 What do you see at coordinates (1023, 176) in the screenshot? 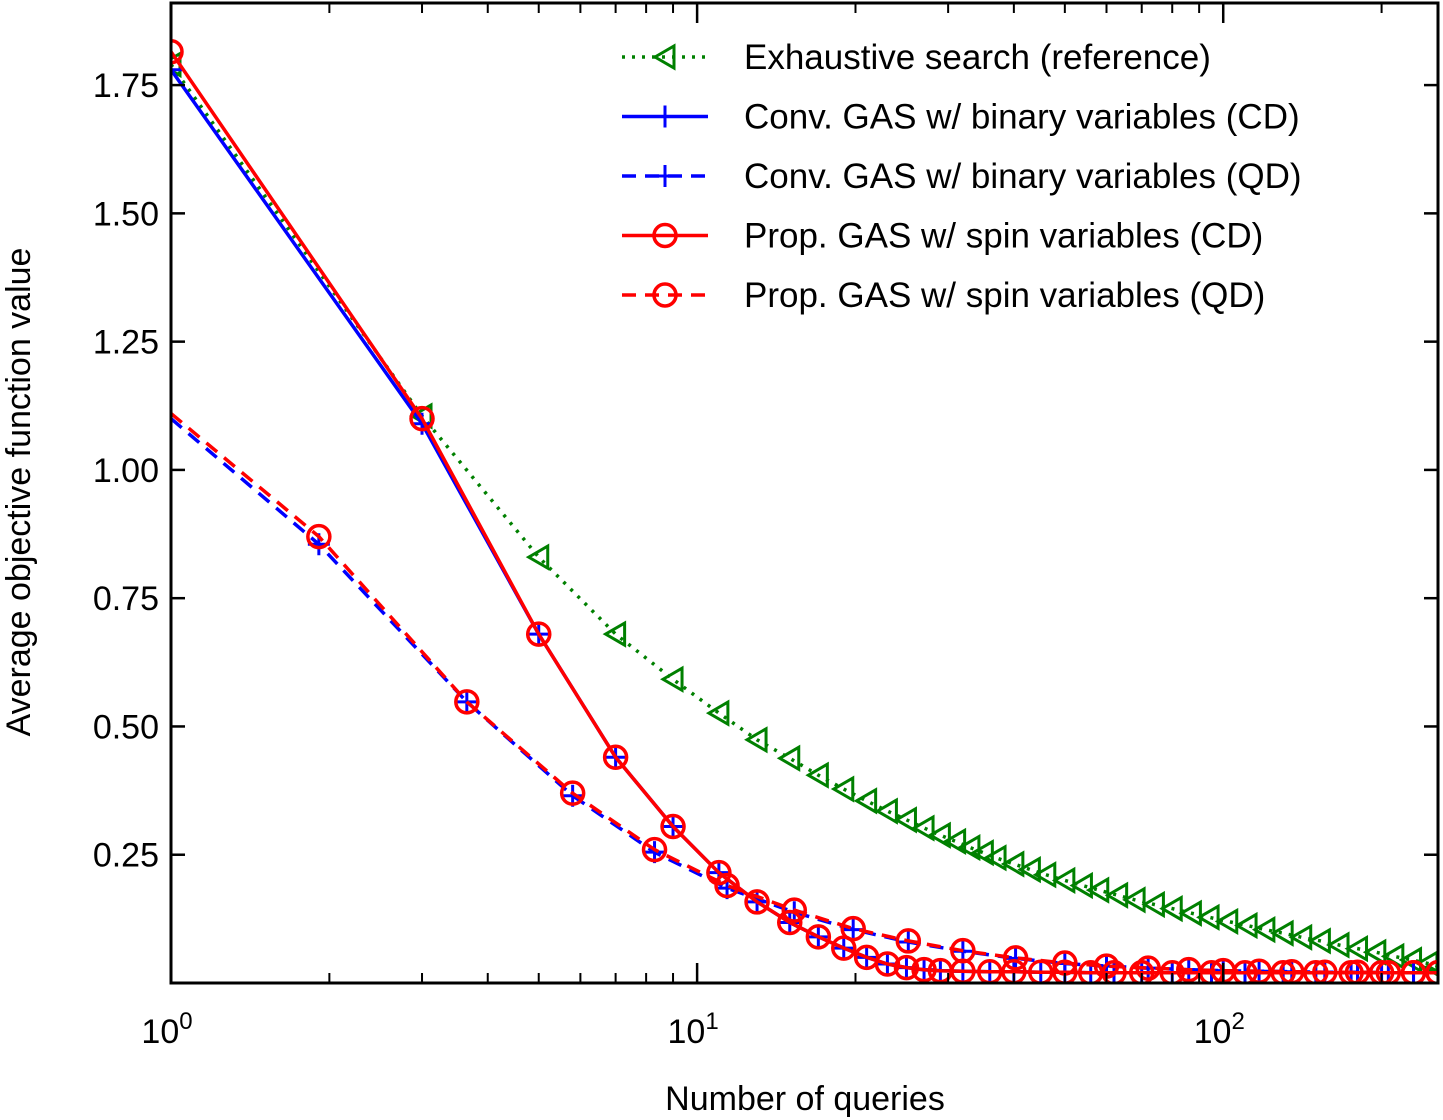
I see `legend-label-2: Conv. GAS w/ binary variables (QD)` at bounding box center [1023, 176].